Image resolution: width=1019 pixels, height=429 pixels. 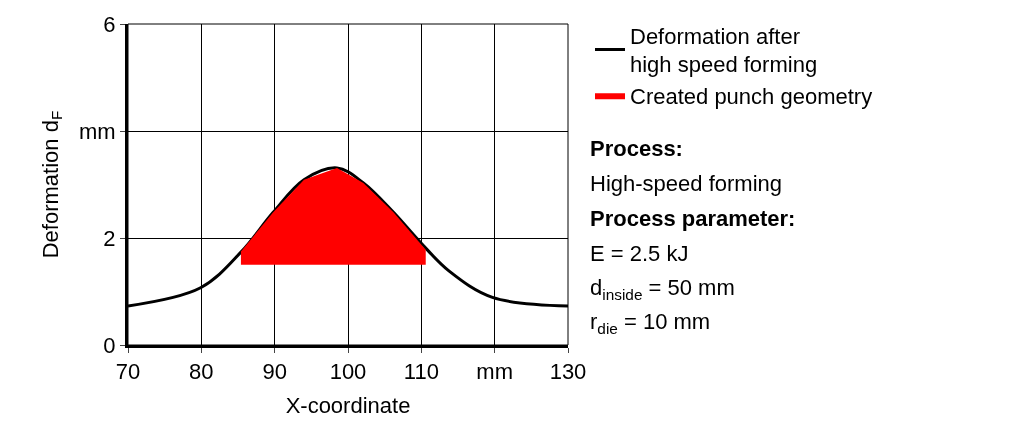 What do you see at coordinates (109, 24) in the screenshot?
I see `y-tick-label: 6` at bounding box center [109, 24].